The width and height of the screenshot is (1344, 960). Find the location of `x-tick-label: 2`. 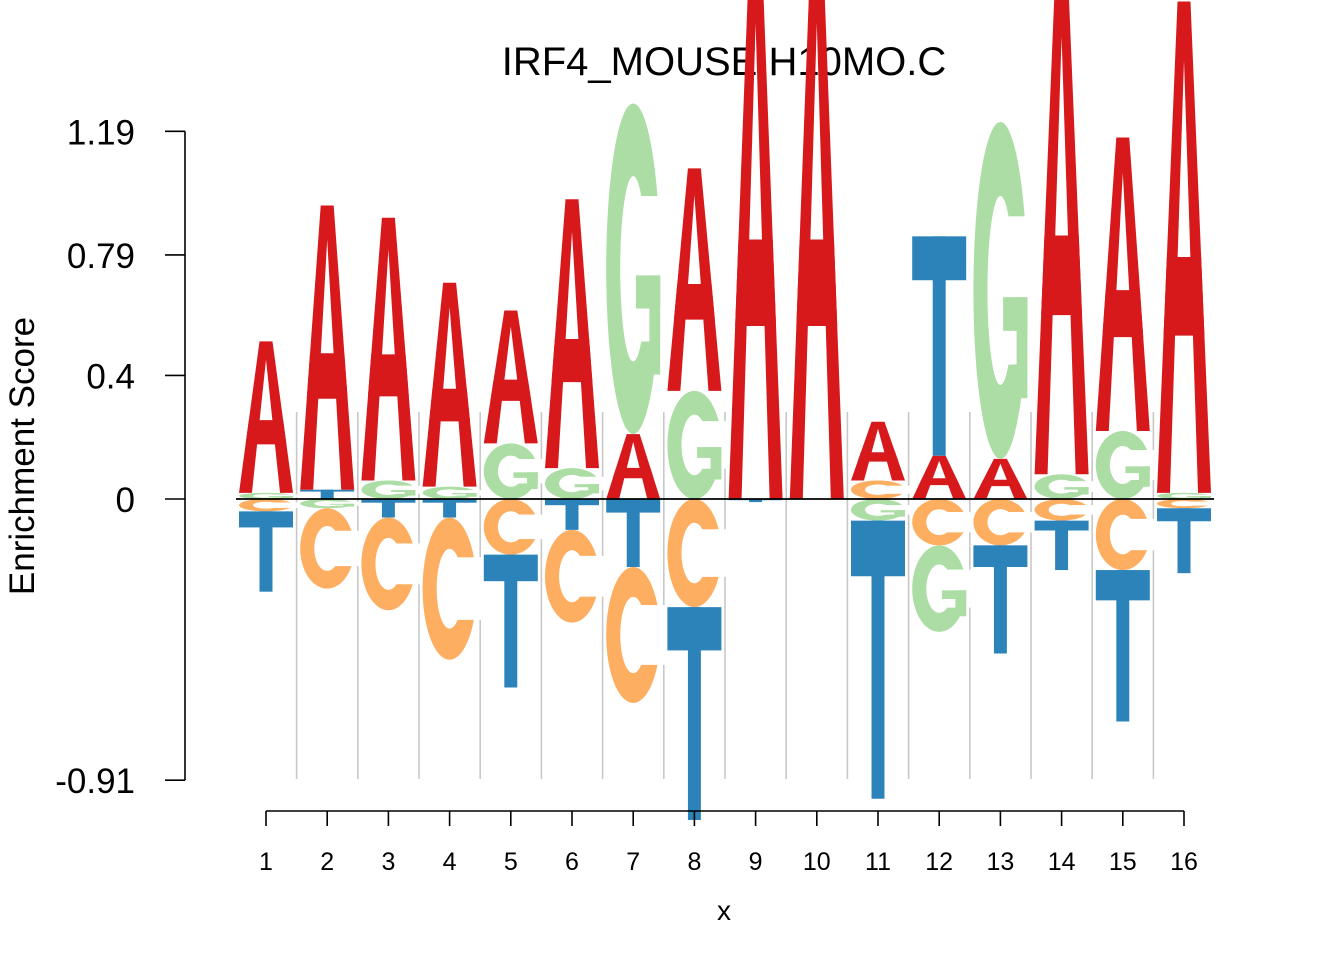

x-tick-label: 2 is located at coordinates (327, 862).